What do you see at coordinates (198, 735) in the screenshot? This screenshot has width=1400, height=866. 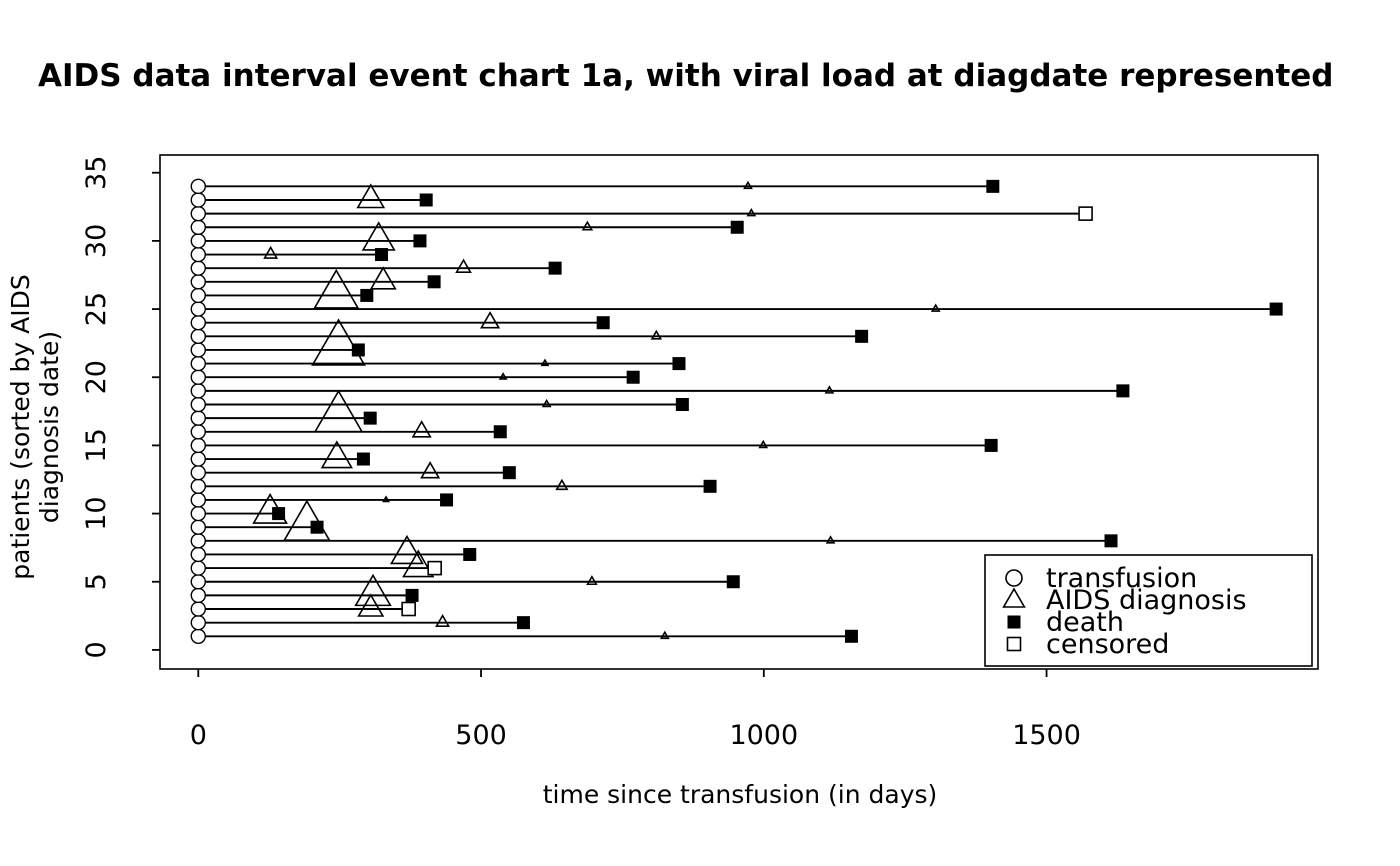 I see `x-tick-label: 0` at bounding box center [198, 735].